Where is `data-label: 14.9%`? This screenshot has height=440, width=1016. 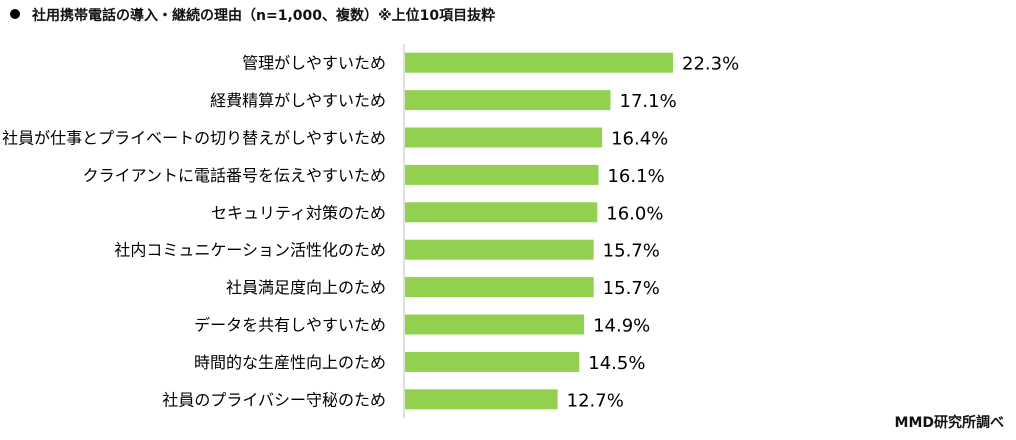 data-label: 14.9% is located at coordinates (621, 326).